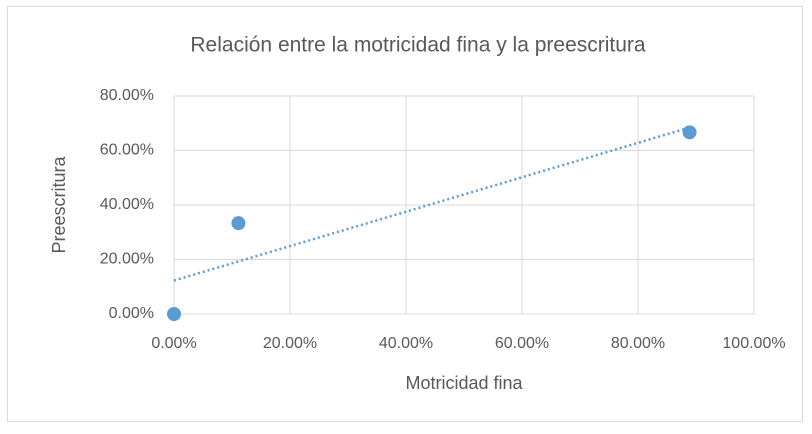 The image size is (812, 434). I want to click on y-tick-label: 0.00%, so click(131, 313).